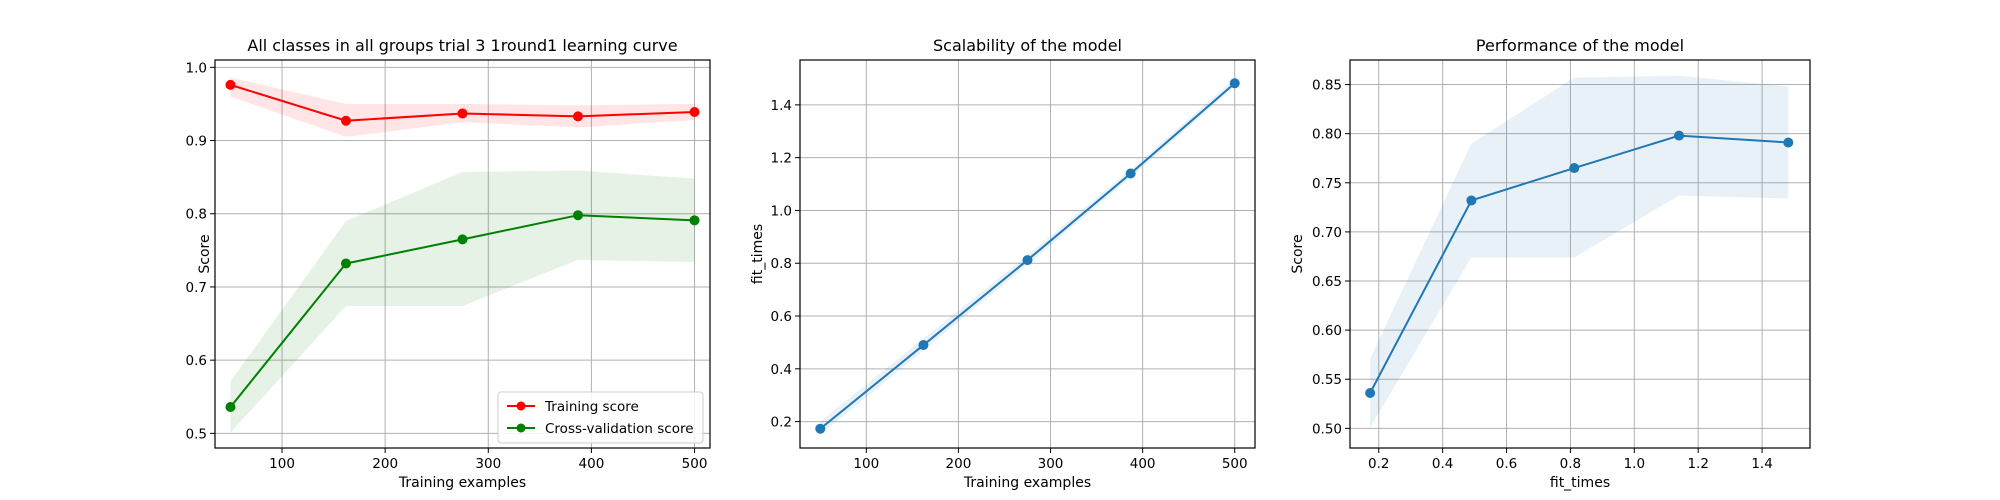  What do you see at coordinates (781, 106) in the screenshot?
I see `y-tick-label: 1.4` at bounding box center [781, 106].